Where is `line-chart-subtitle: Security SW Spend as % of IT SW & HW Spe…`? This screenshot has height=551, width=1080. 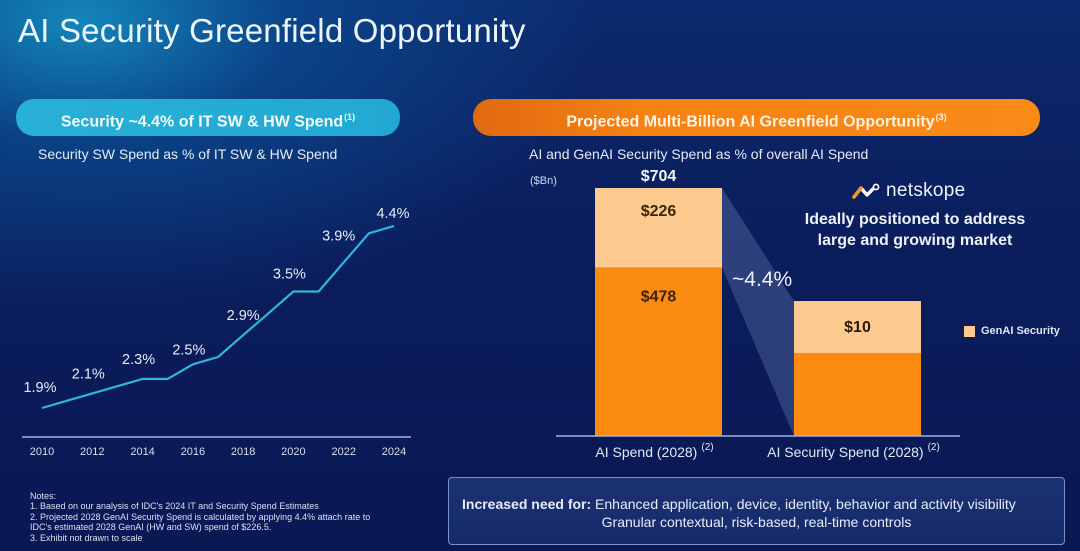 line-chart-subtitle: Security SW Spend as % of IT SW & HW Spe… is located at coordinates (188, 154).